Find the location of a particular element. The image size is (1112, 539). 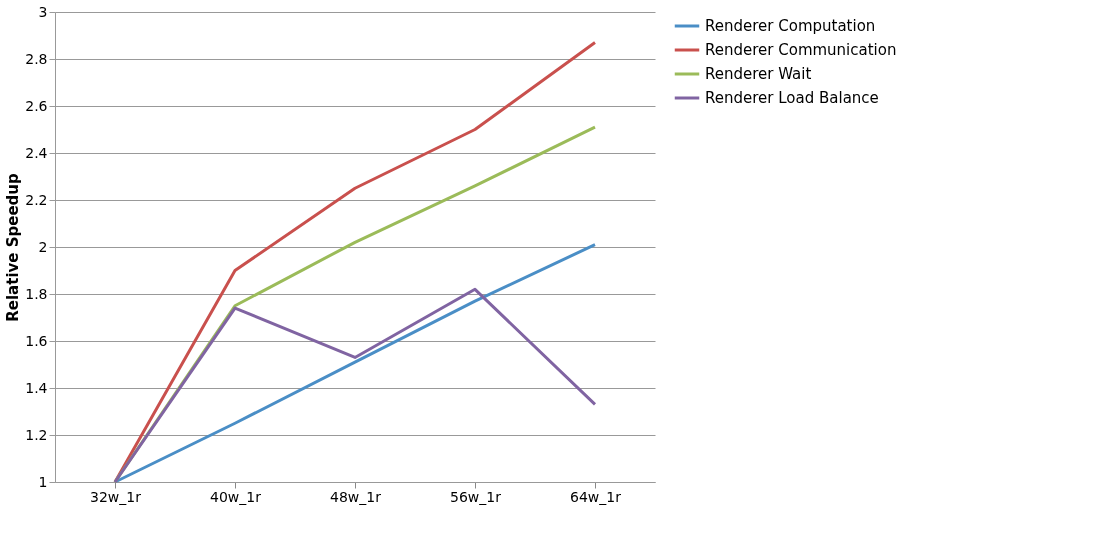

y-tick-label: 1 is located at coordinates (43, 481).